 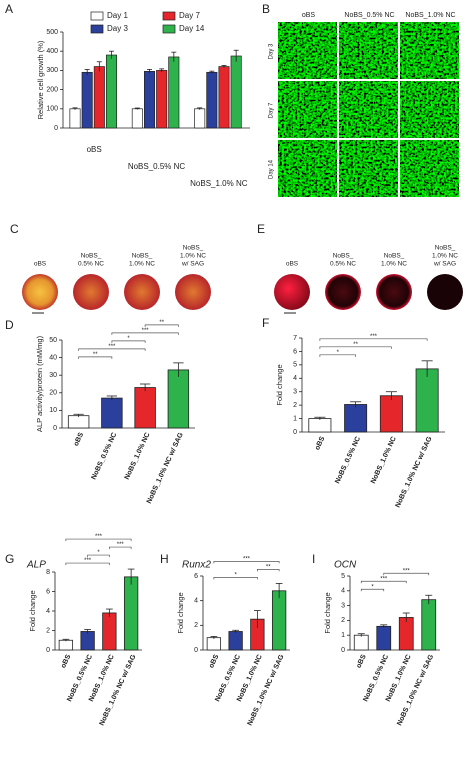 What do you see at coordinates (53, 410) in the screenshot?
I see `y-tick-label: 10` at bounding box center [53, 410].